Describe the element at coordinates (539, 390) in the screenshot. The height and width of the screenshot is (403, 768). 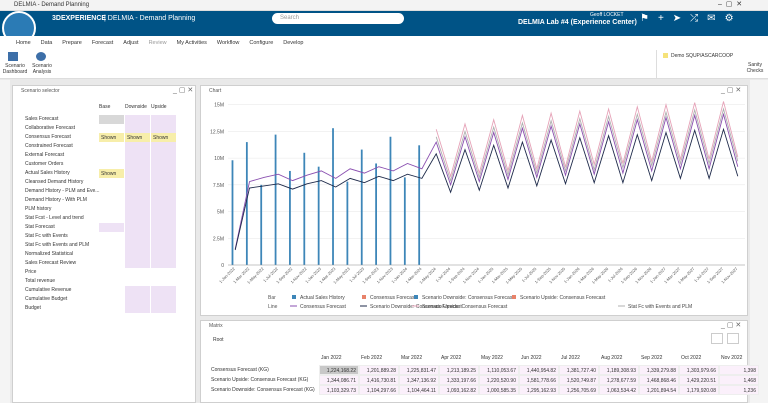
I see `cell: 1,295,162.93` at that location.